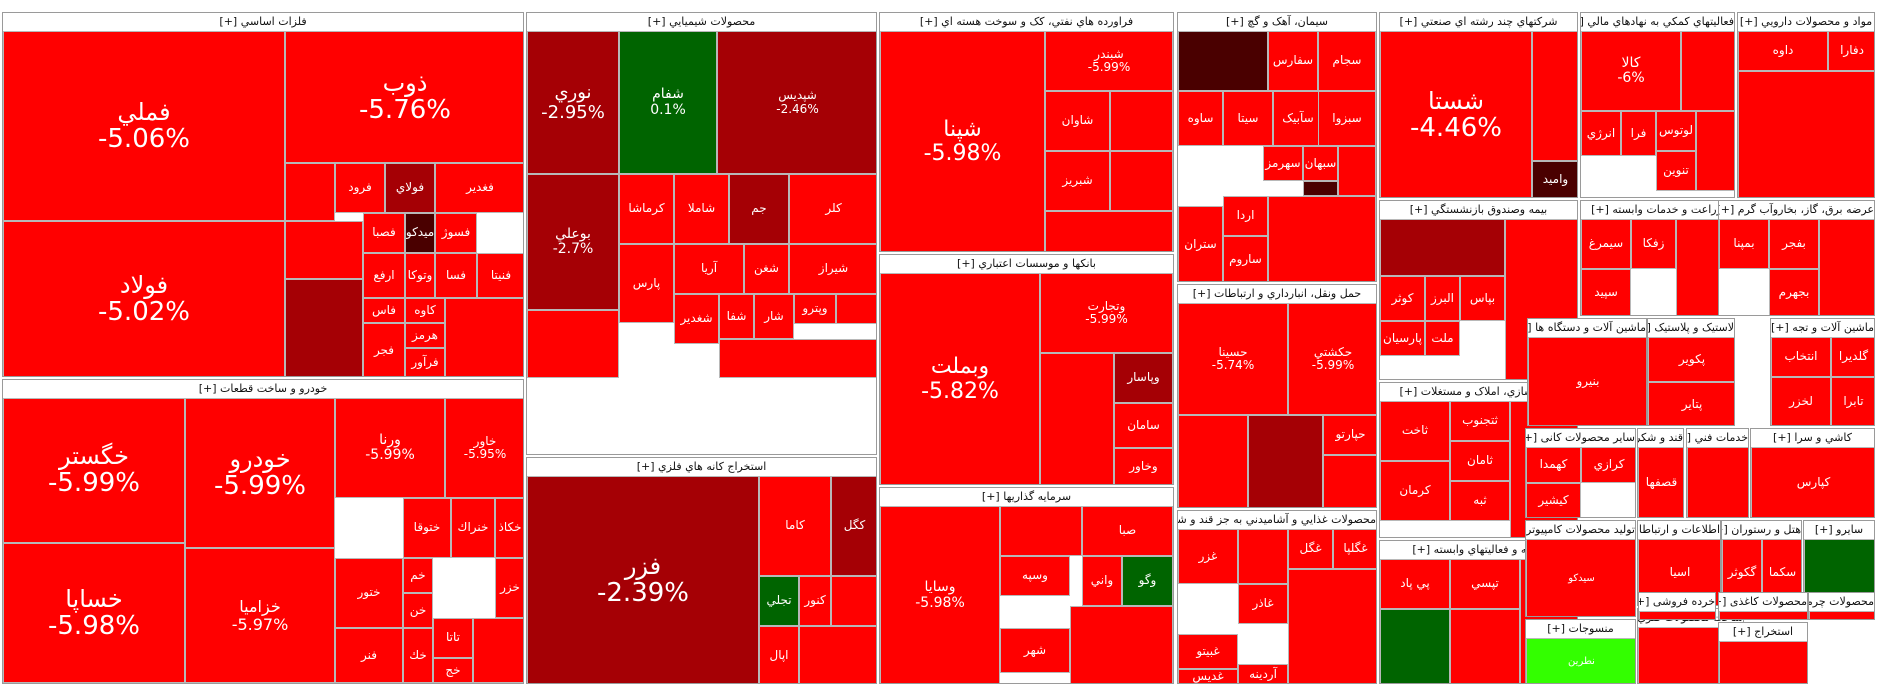 The width and height of the screenshot is (1877, 684). I want to click on treemap-tile: خج, so click(453, 670).